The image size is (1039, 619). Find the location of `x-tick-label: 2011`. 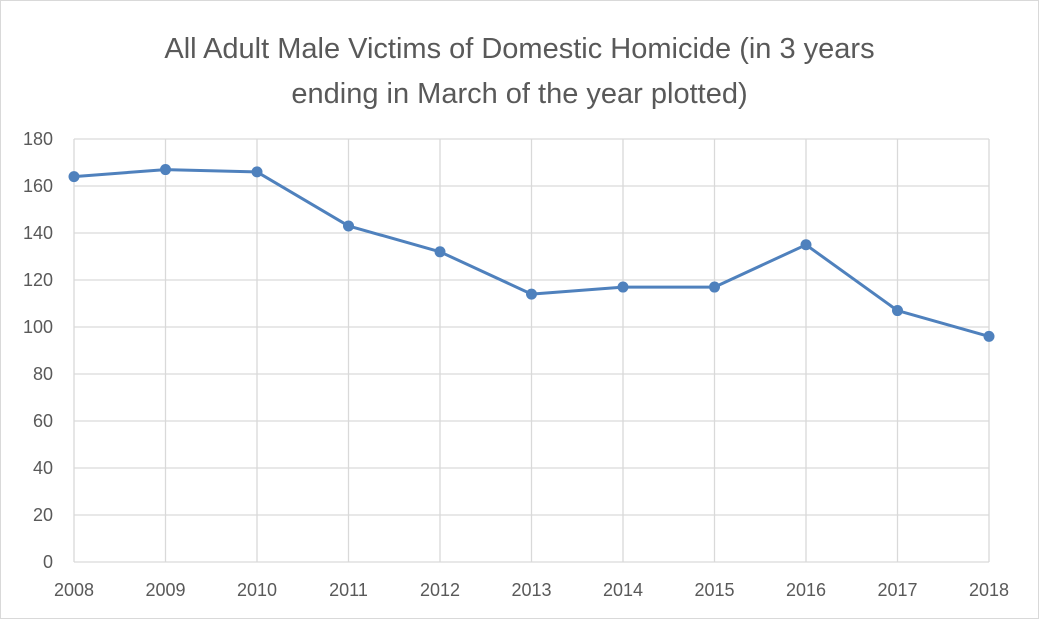

x-tick-label: 2011 is located at coordinates (348, 590).